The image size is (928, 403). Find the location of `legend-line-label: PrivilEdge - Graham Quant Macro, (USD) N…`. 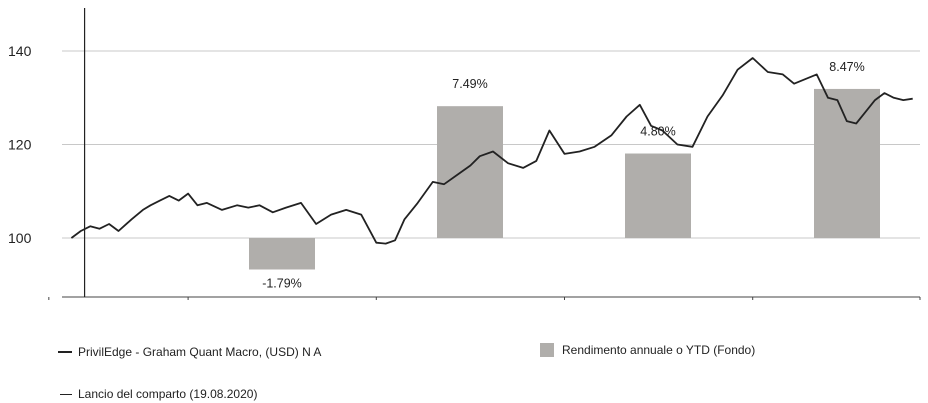

legend-line-label: PrivilEdge - Graham Quant Macro, (USD) N… is located at coordinates (200, 352).